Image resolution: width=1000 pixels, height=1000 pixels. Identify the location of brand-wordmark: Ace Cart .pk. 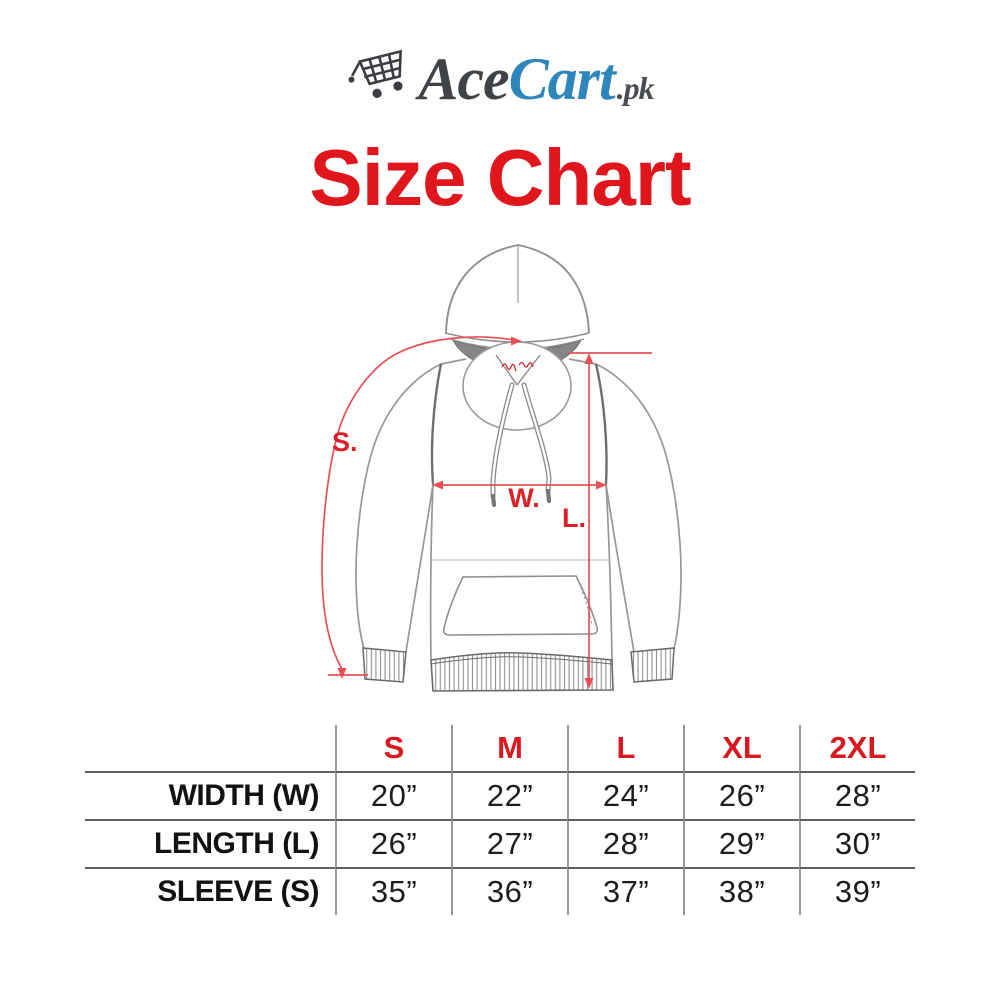
(536, 79).